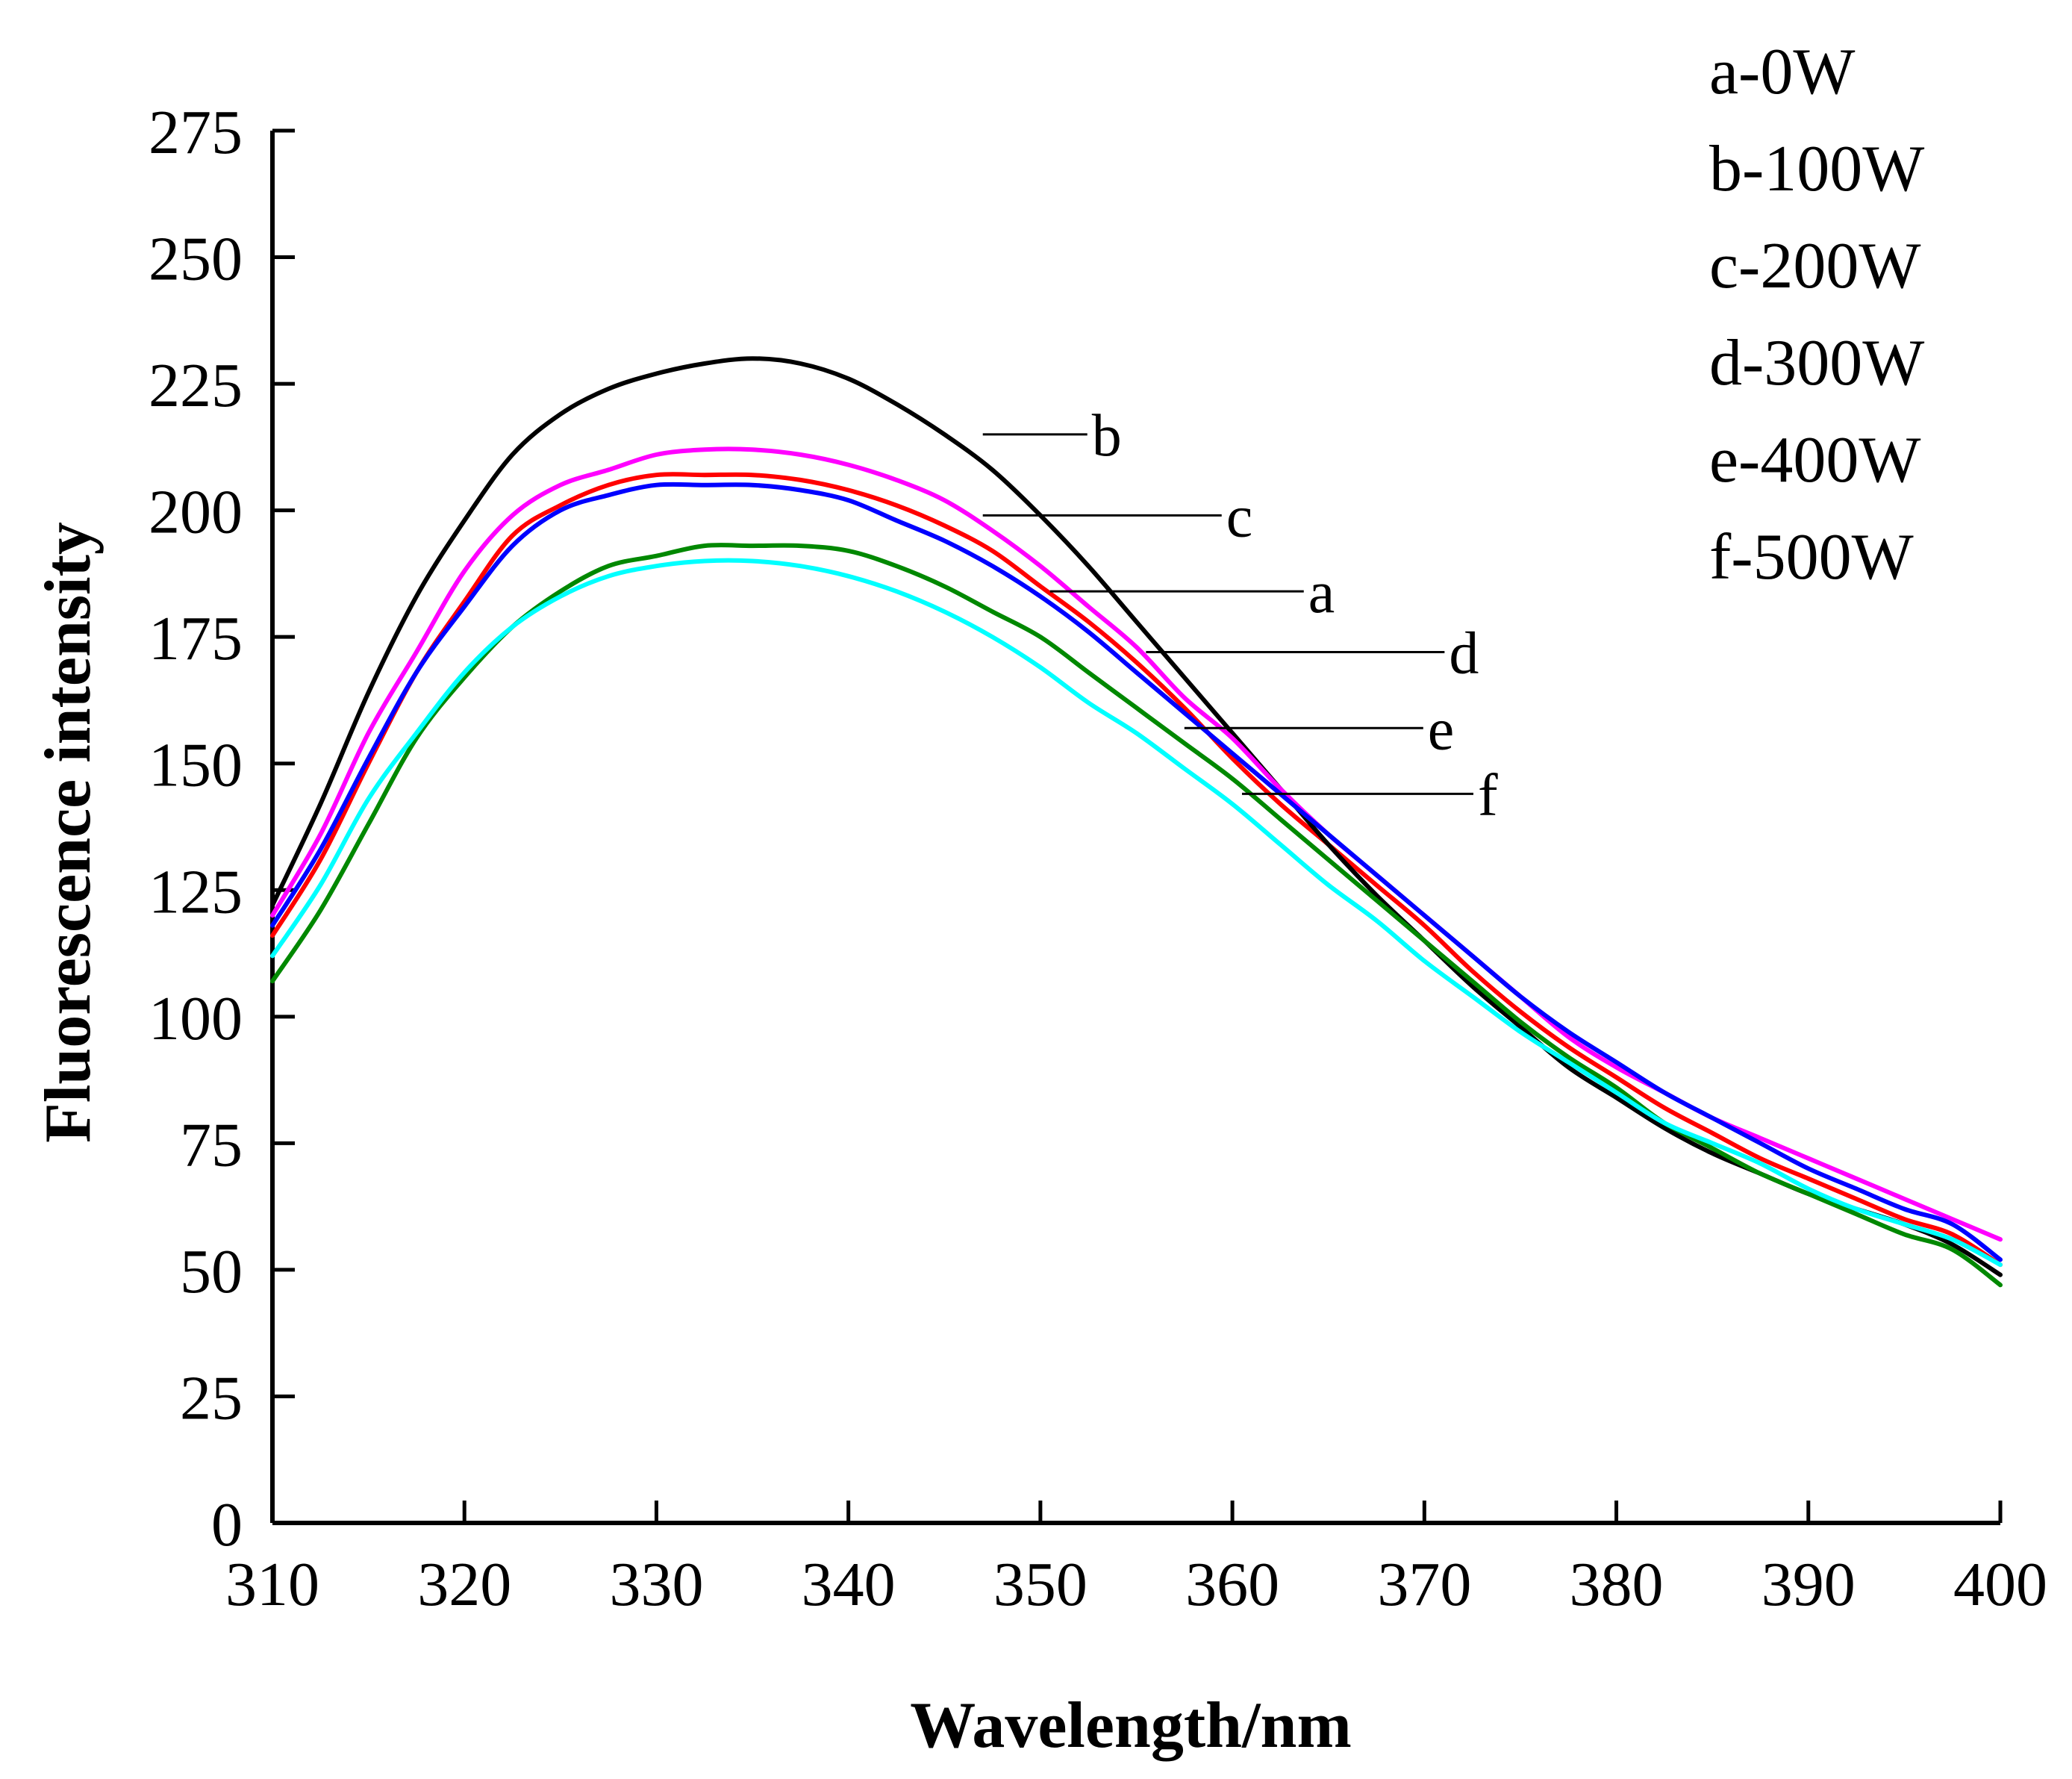  What do you see at coordinates (68, 833) in the screenshot?
I see `y-axis-title: Fluorescence intensity` at bounding box center [68, 833].